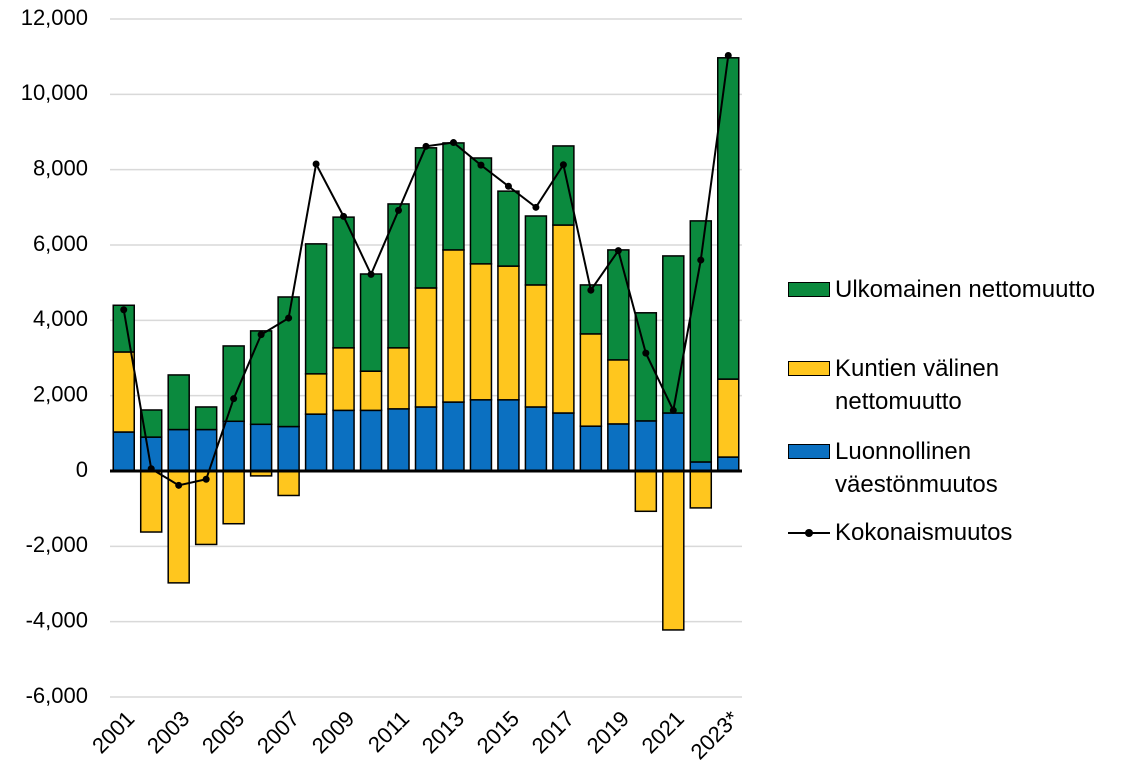  Describe the element at coordinates (82, 469) in the screenshot. I see `y-tick-label: 0` at that location.